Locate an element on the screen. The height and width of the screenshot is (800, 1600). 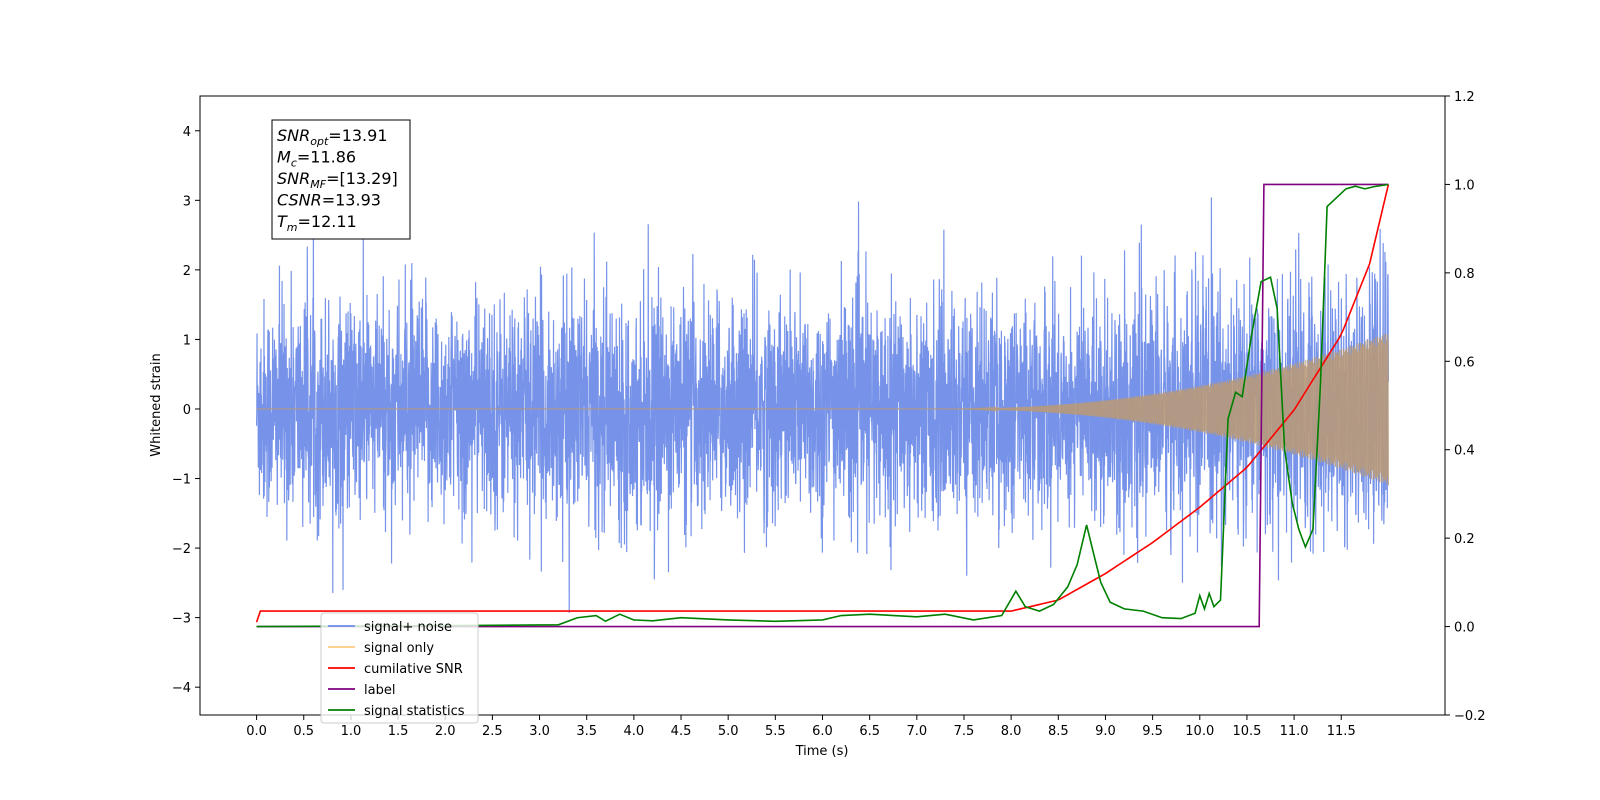
legend-entry-label: label is located at coordinates (379, 690).